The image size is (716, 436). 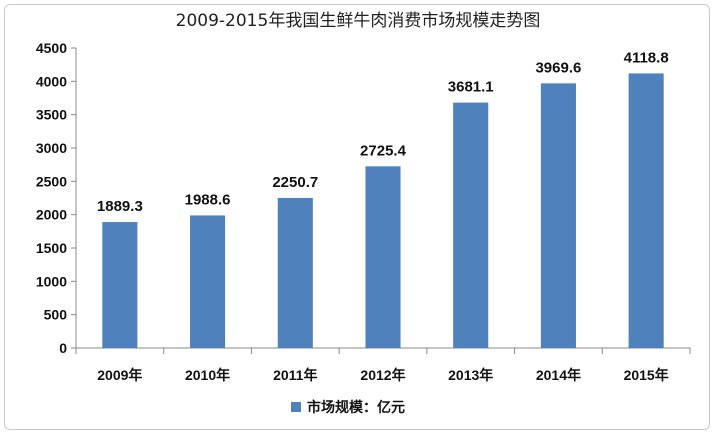 I want to click on x-tick-label: 2013年, so click(x=470, y=375).